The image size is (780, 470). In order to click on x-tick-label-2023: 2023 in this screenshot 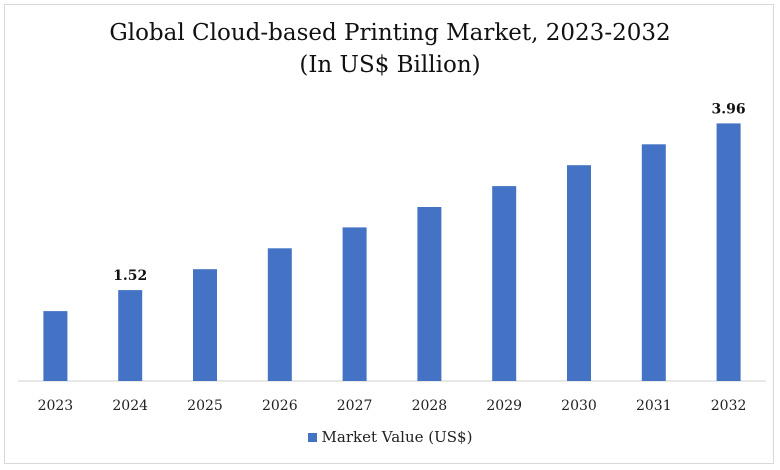, I will do `click(56, 406)`.